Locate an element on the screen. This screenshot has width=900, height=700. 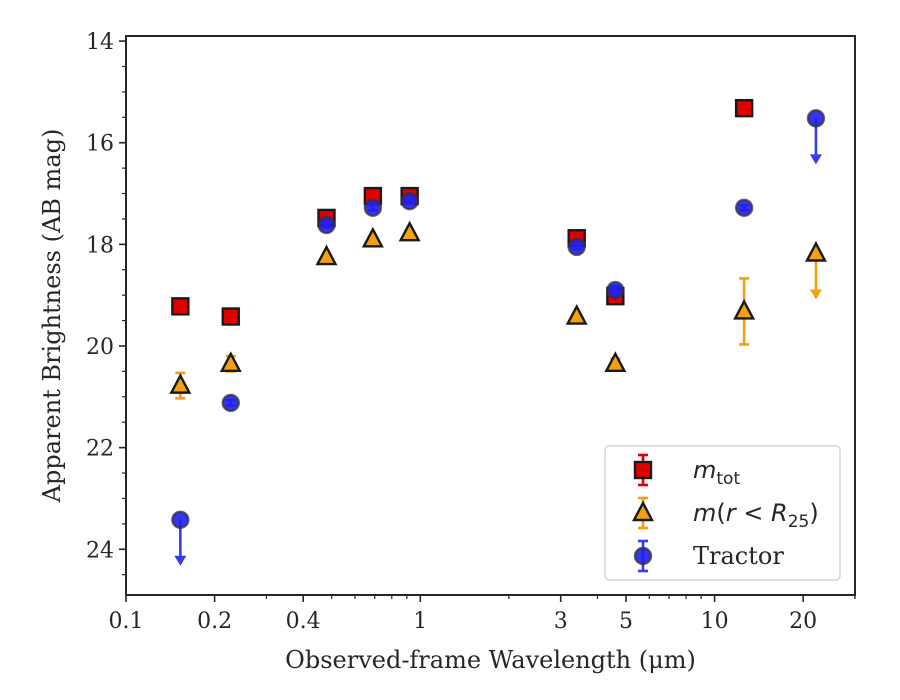
legend-label-part: (r < is located at coordinates (743, 513).